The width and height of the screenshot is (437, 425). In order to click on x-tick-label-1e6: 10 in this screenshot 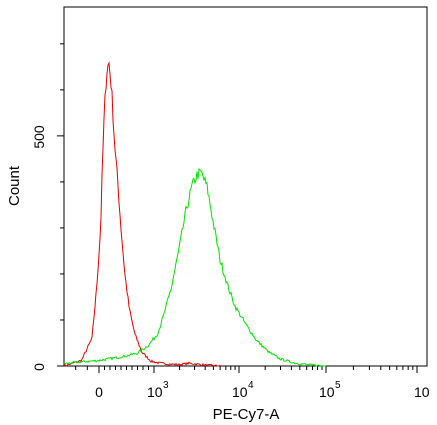, I will do `click(422, 392)`.